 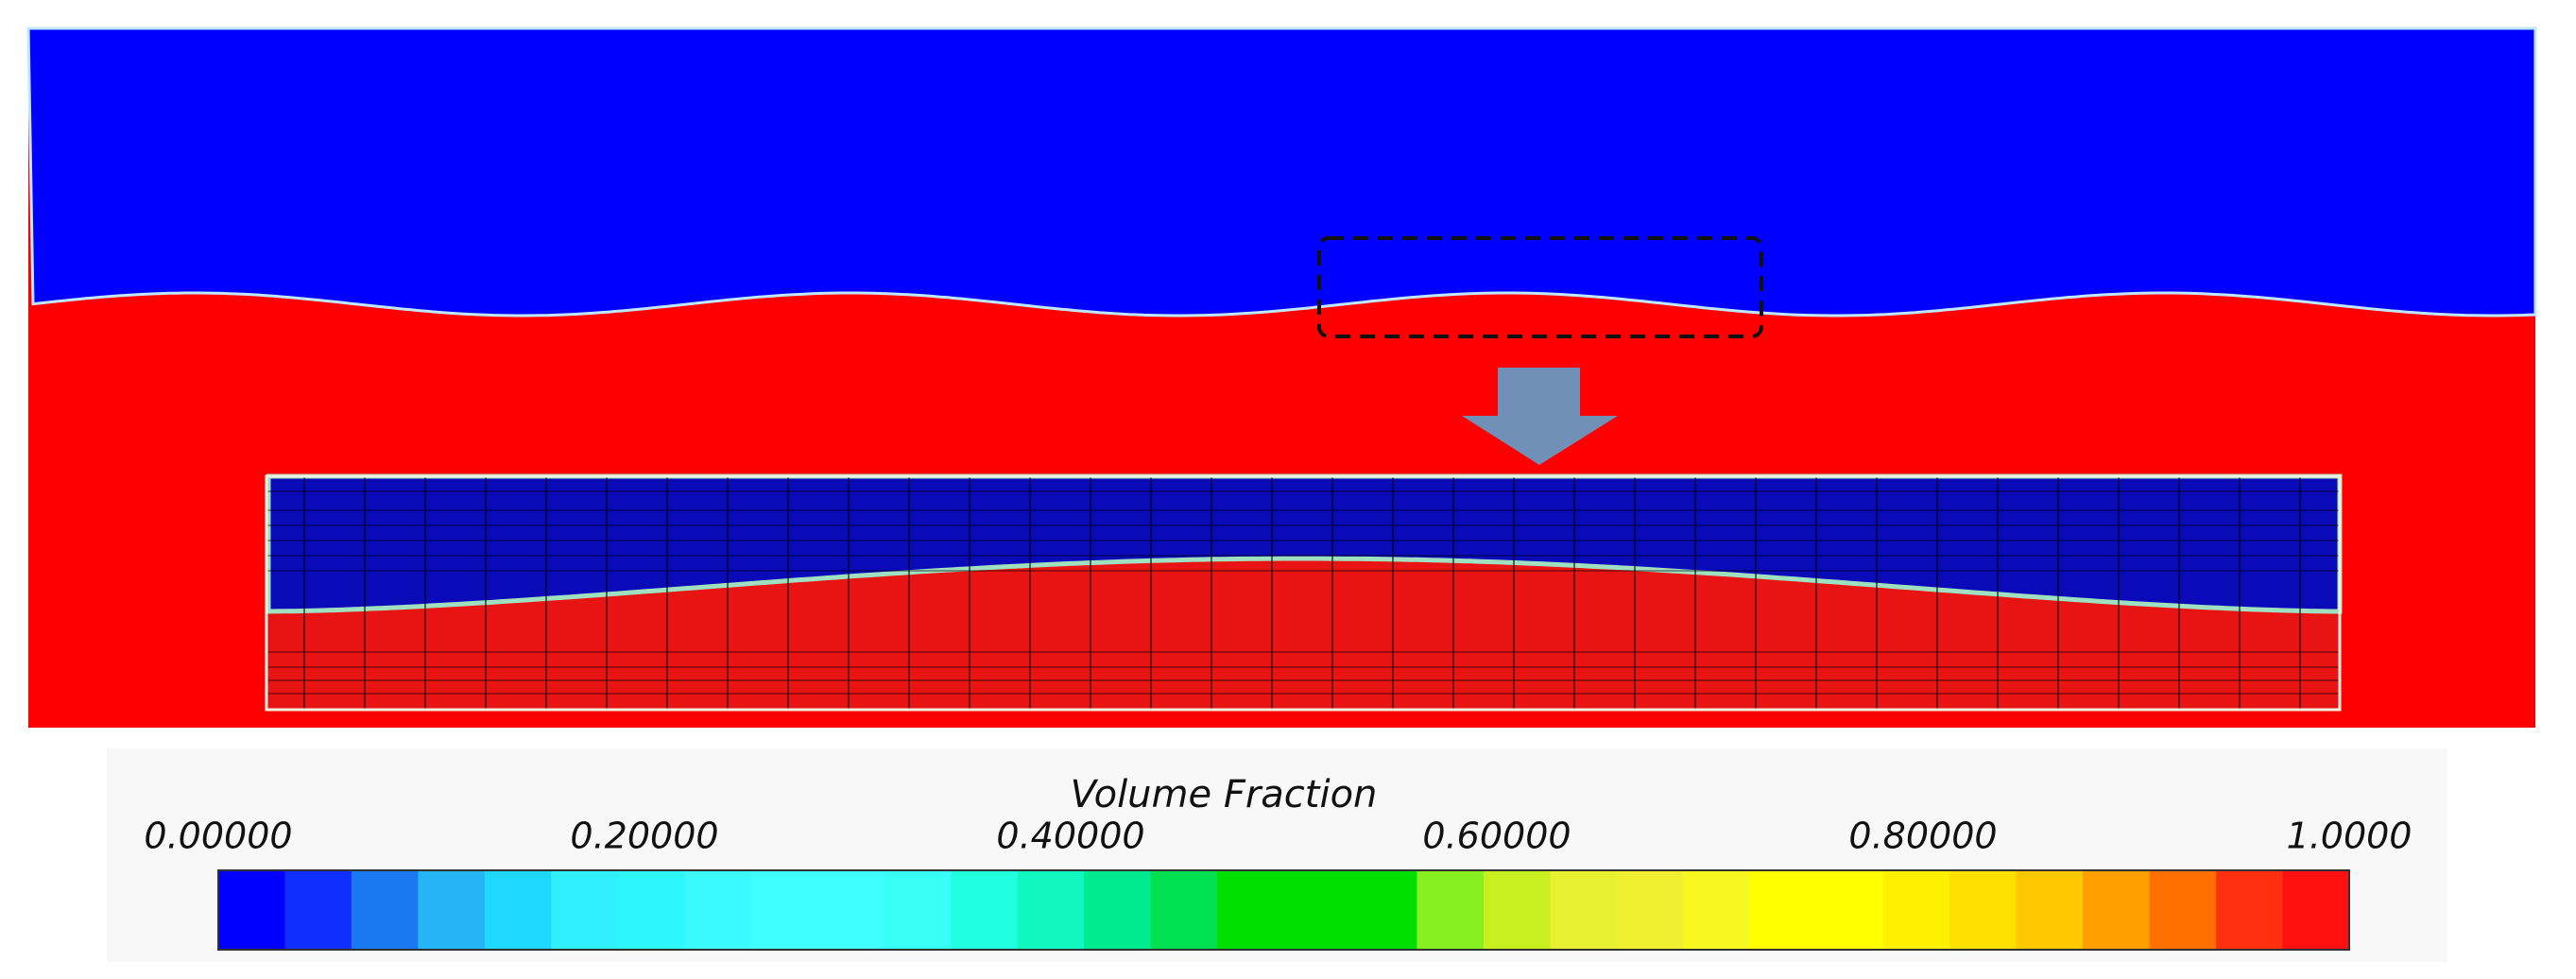 I want to click on inset-air, so click(x=1304, y=543).